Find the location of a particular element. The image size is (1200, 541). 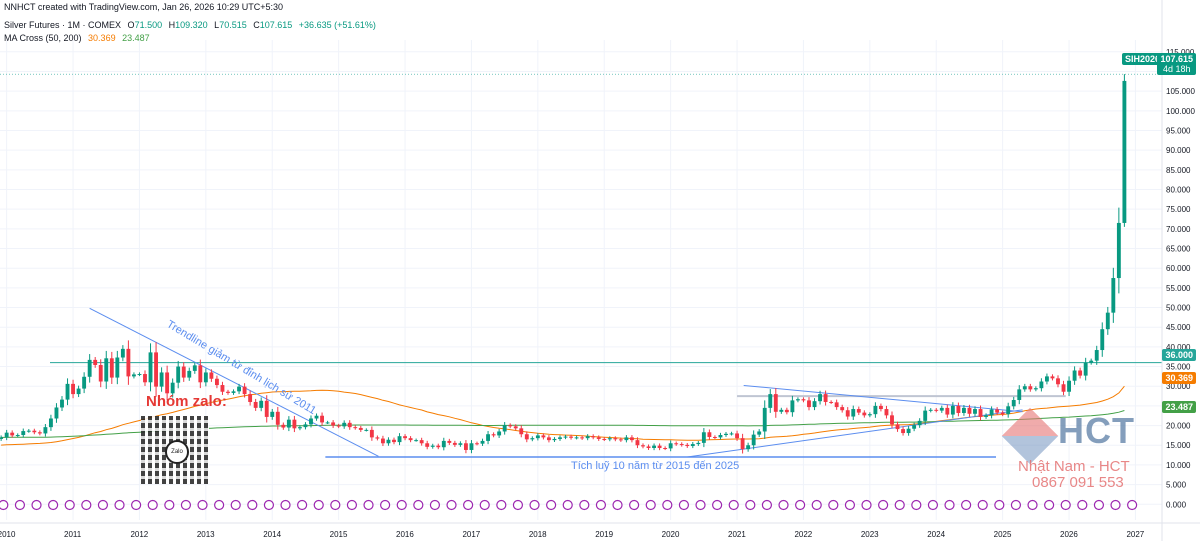

price-tick-label: 75.000 is located at coordinates (1178, 209).